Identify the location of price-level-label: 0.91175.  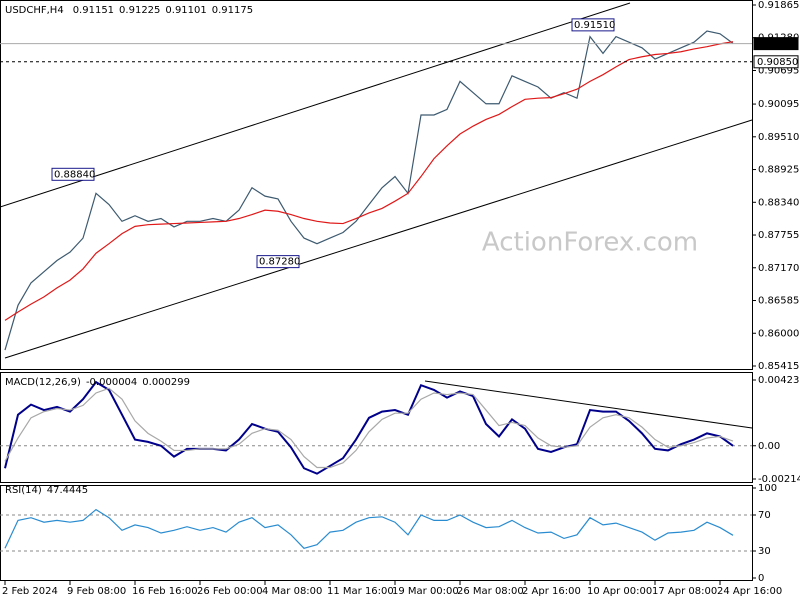
(777, 44).